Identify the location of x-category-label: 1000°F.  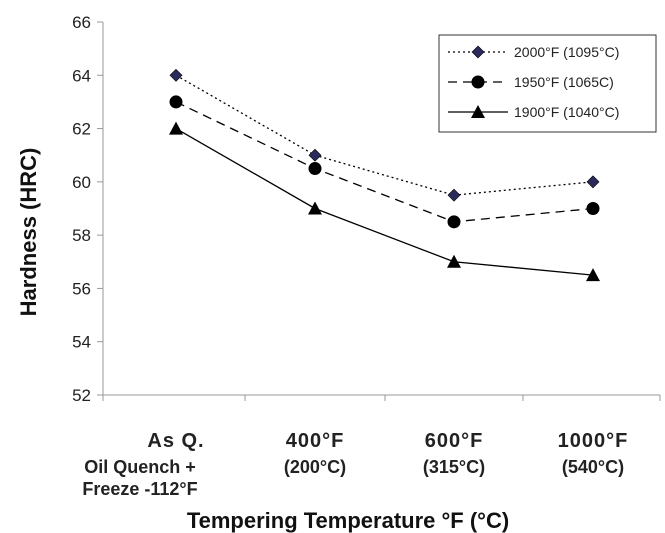
(593, 441).